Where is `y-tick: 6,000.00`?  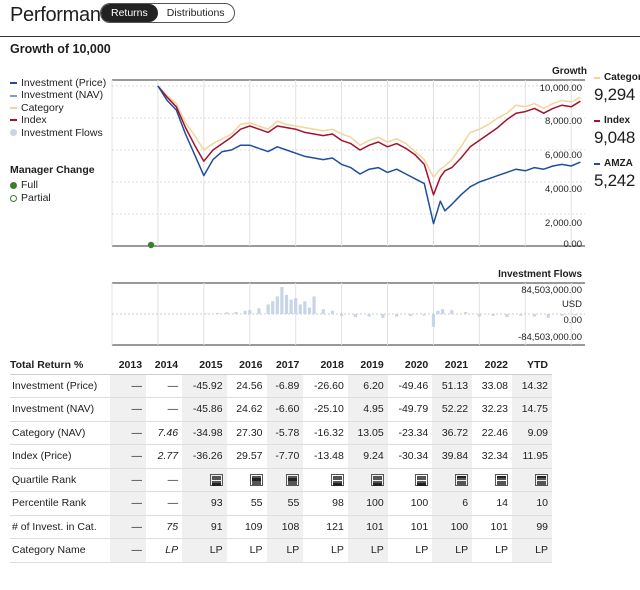 y-tick: 6,000.00 is located at coordinates (563, 155).